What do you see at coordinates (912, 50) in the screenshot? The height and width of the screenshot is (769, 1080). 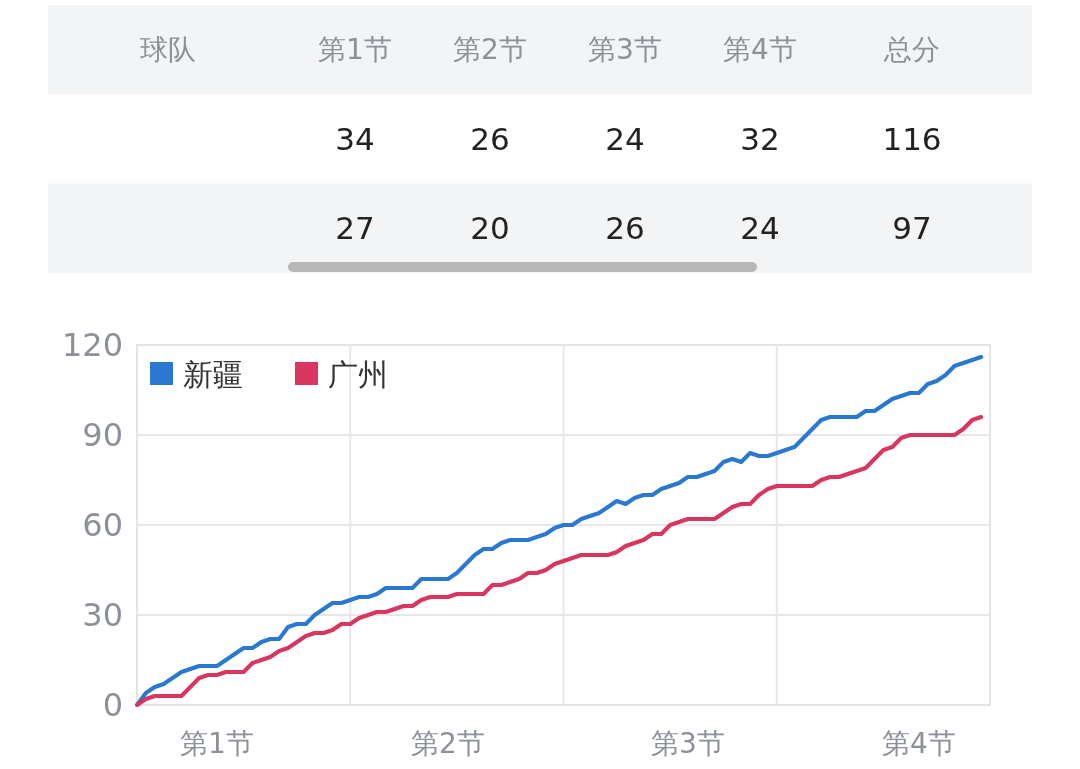 I see `table-header: 总分` at bounding box center [912, 50].